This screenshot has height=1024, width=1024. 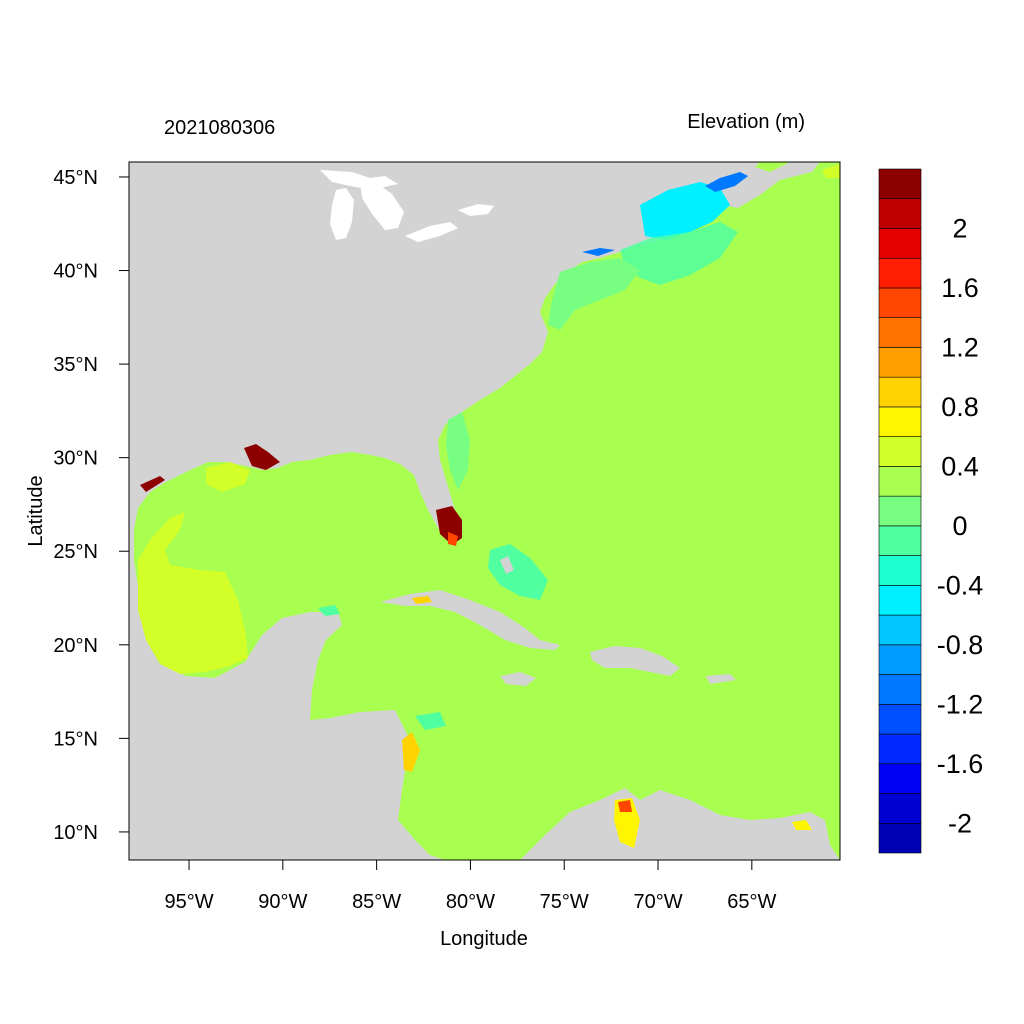 I want to click on lake-ontario, so click(x=476, y=210).